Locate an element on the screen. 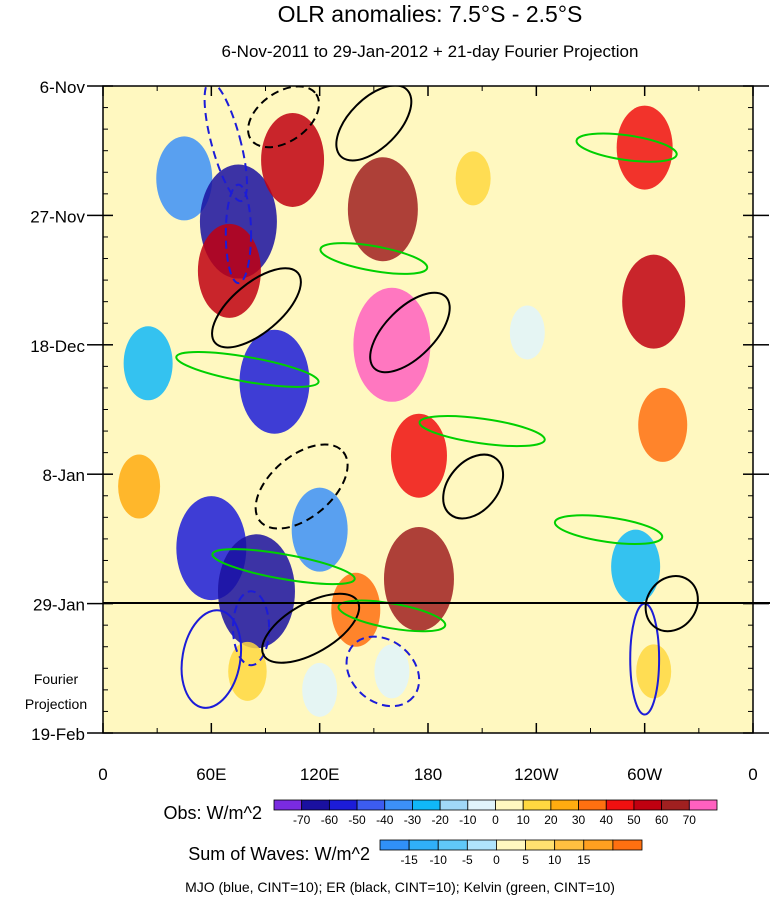 The height and width of the screenshot is (904, 772). x-tick-label: 120W is located at coordinates (536, 774).